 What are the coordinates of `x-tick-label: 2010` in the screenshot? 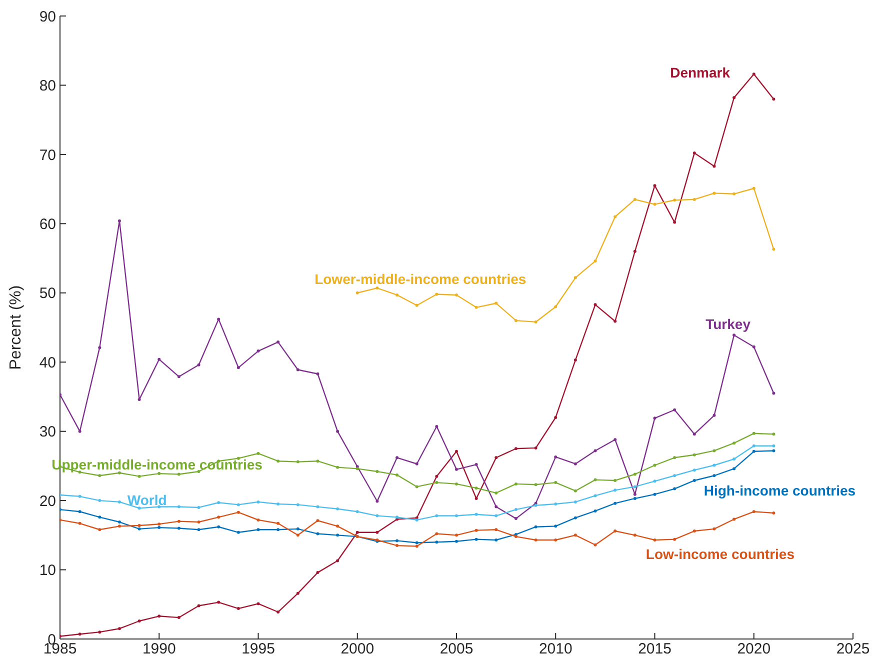 It's located at (555, 649).